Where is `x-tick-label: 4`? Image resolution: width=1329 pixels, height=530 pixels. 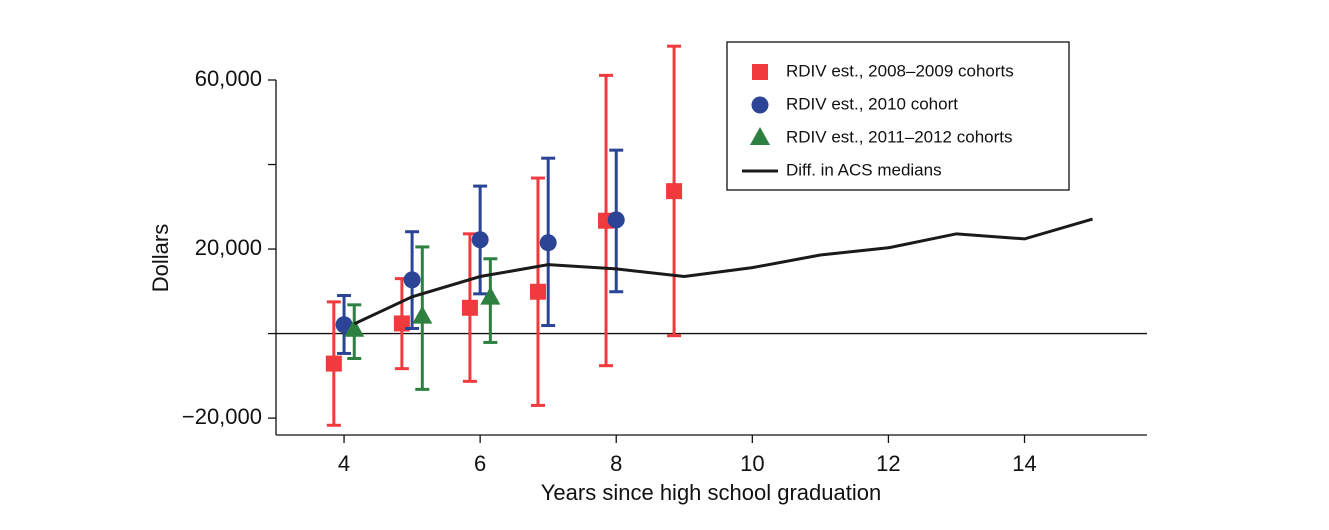 x-tick-label: 4 is located at coordinates (344, 463).